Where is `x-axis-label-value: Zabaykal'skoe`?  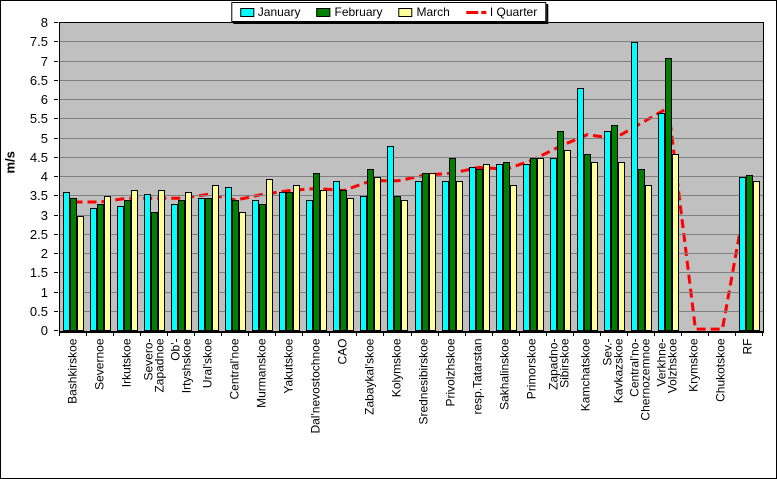 x-axis-label-value: Zabaykal'skoe is located at coordinates (369, 376).